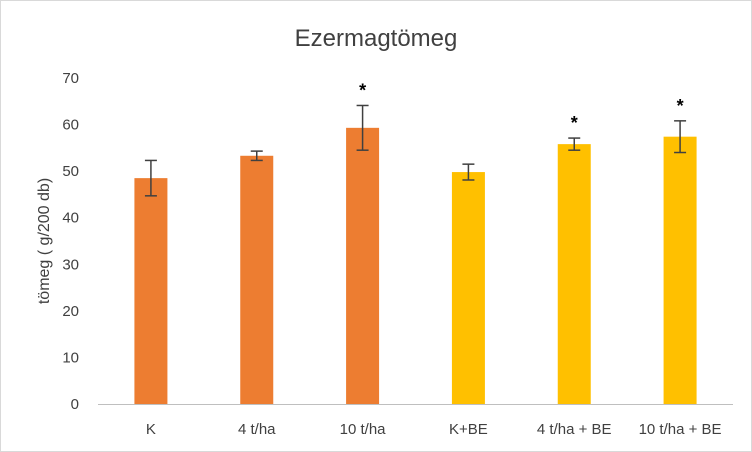 The image size is (752, 452). I want to click on x-tick-label: K+BE, so click(468, 429).